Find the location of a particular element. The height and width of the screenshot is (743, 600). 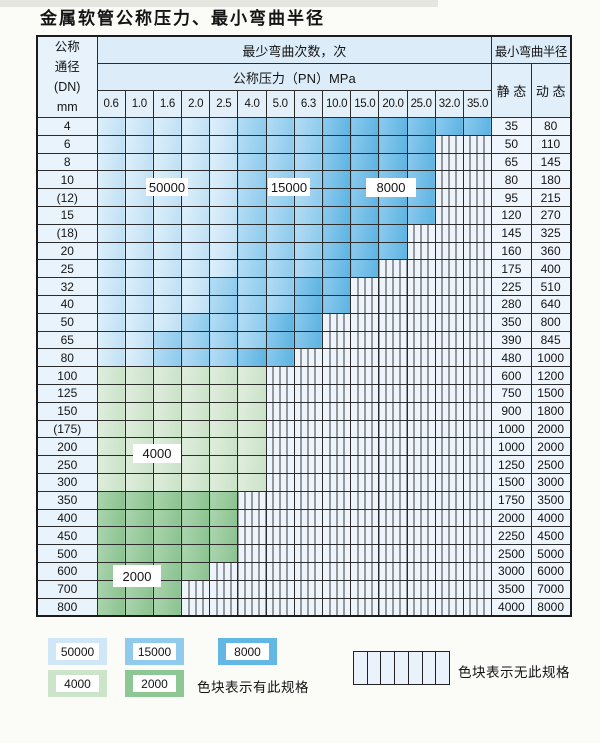

static-radius-cell: 1500 is located at coordinates (511, 482).